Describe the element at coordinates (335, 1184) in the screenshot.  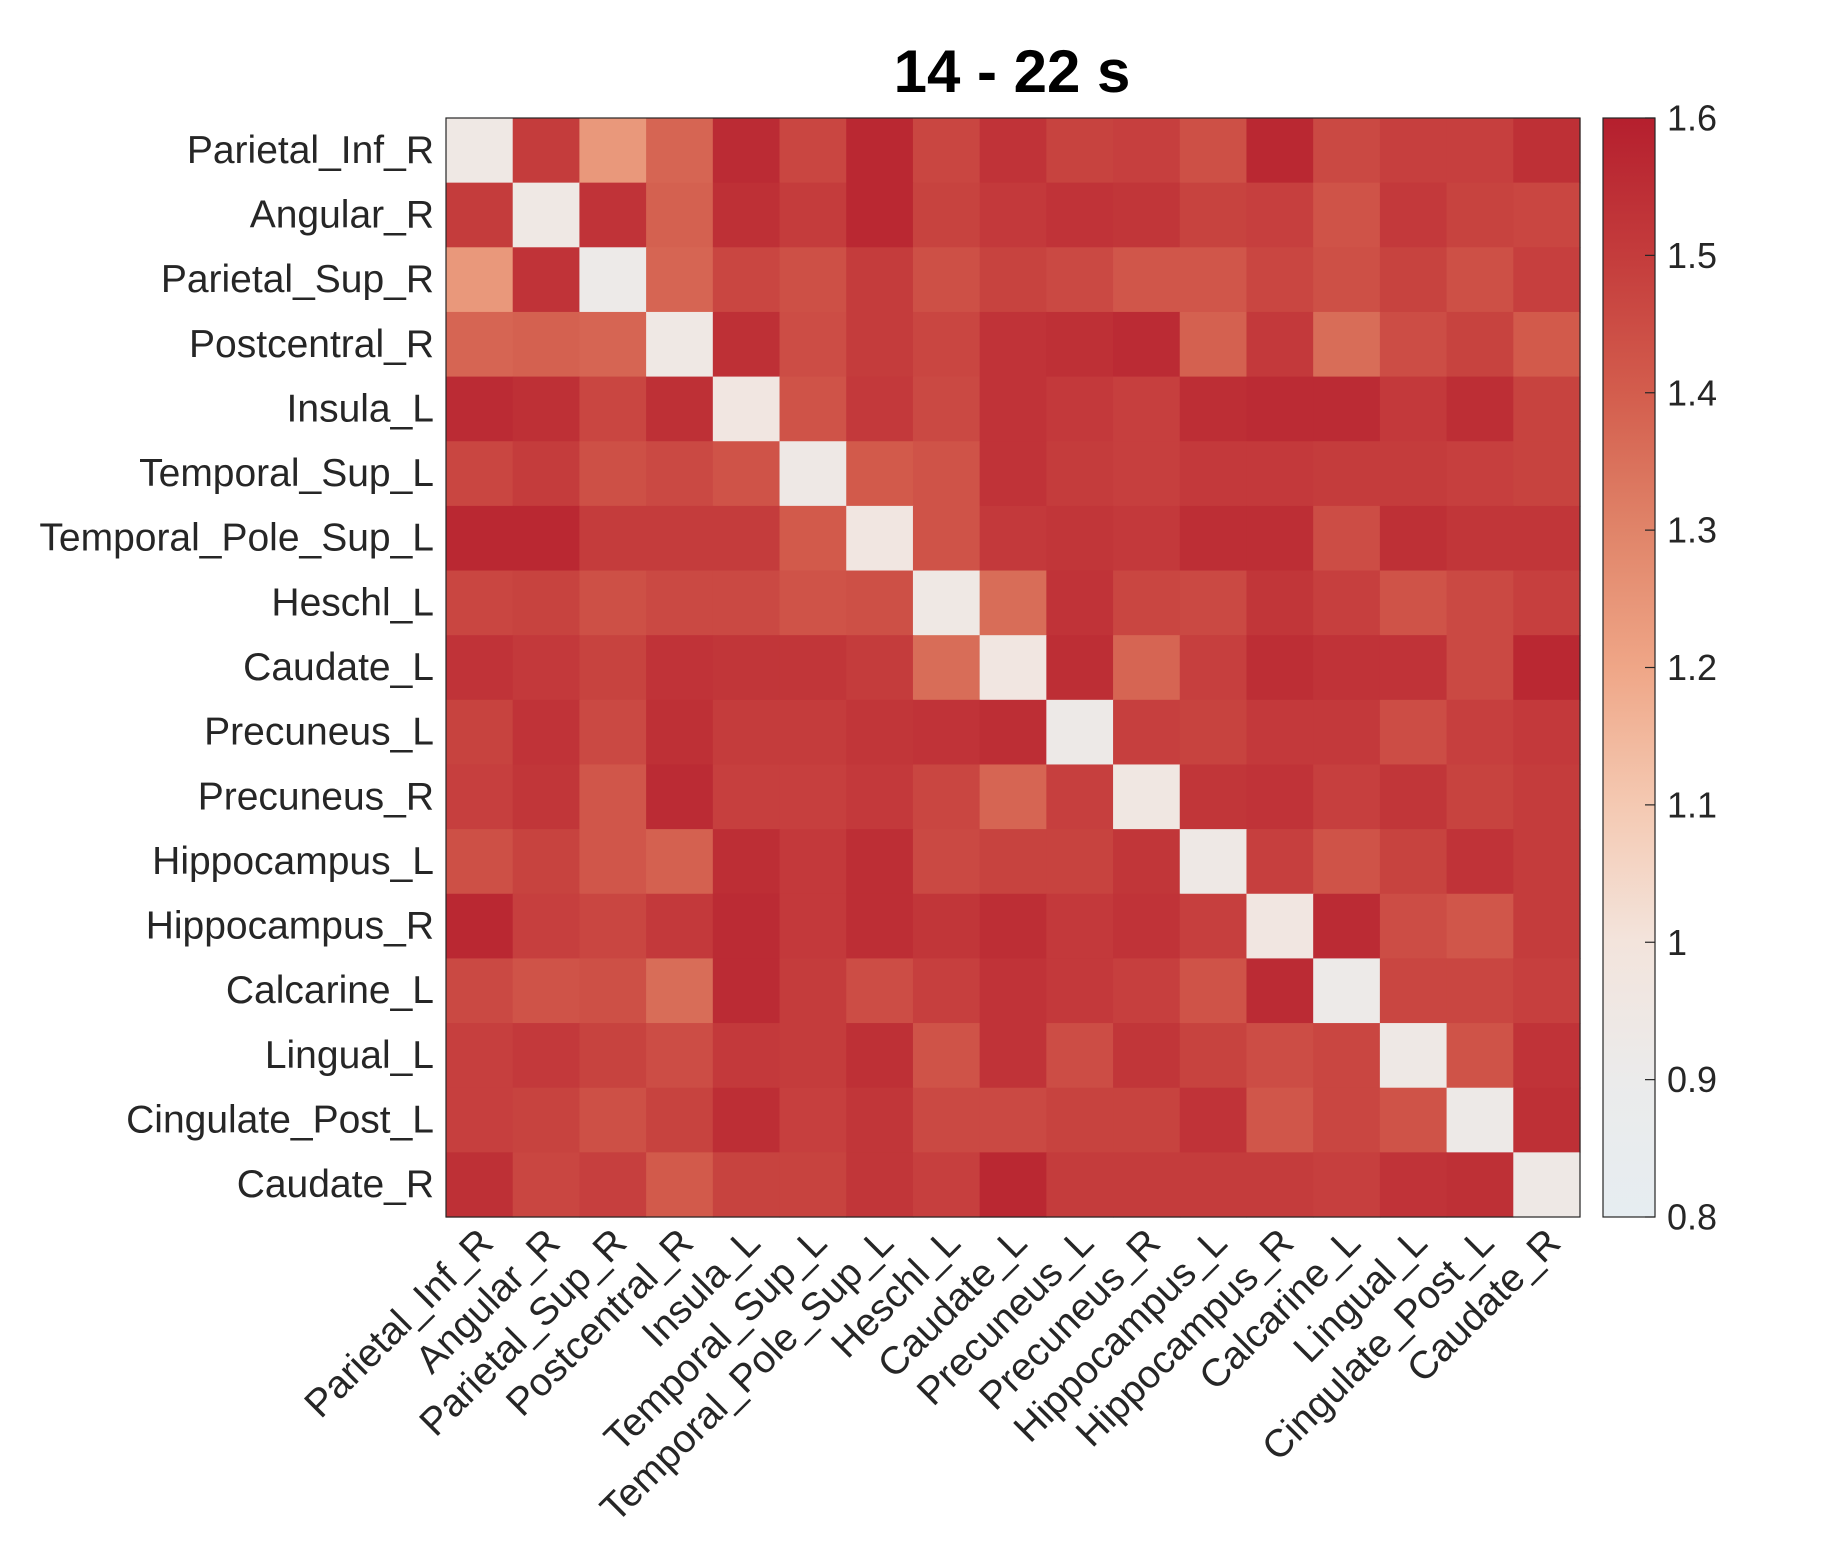
I see `row-label: Caudate_R` at that location.